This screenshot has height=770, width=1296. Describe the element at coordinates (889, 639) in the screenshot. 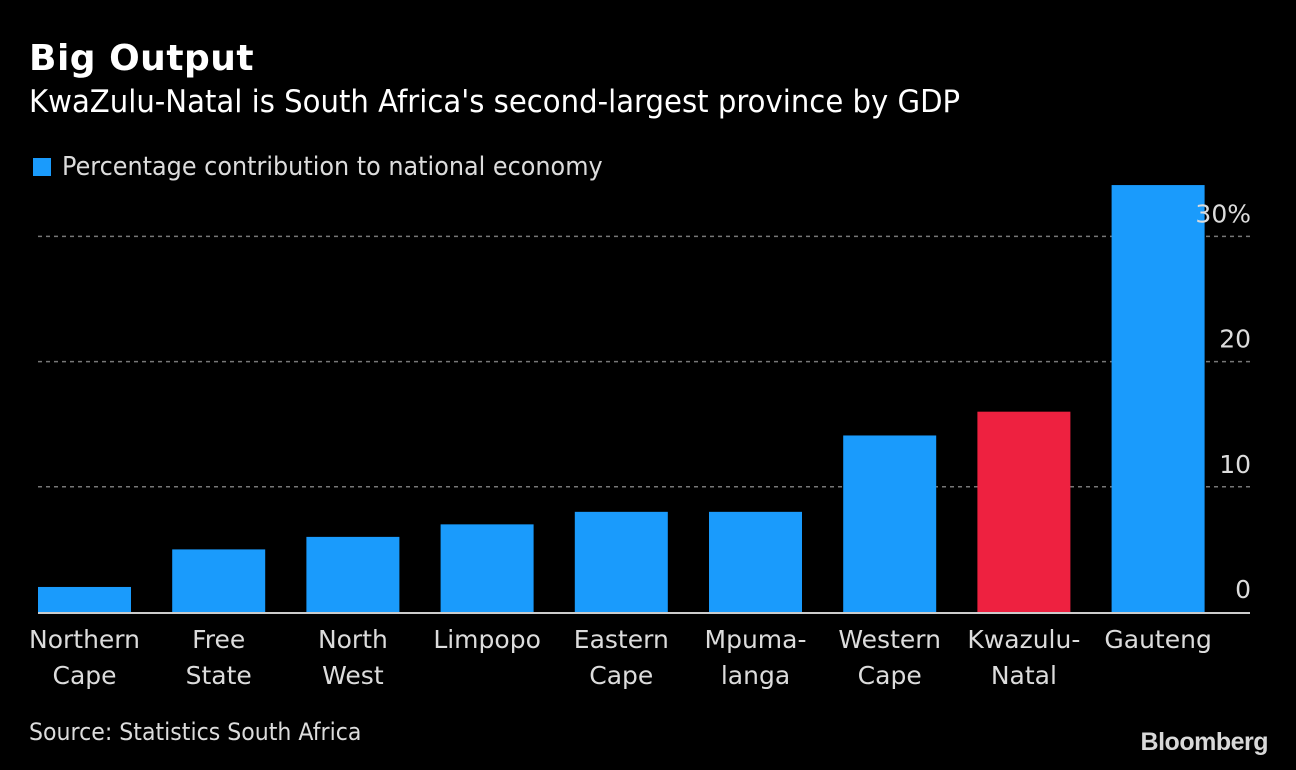

I see `category-label: Western` at that location.